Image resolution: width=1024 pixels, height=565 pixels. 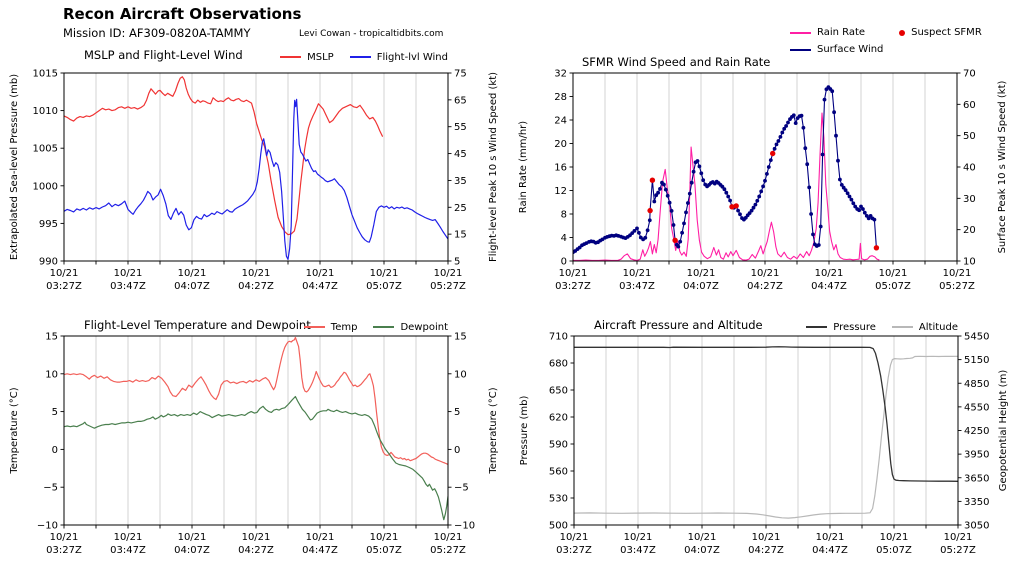 What do you see at coordinates (344, 327) in the screenshot?
I see `legend-label-temp: Temp` at bounding box center [344, 327].